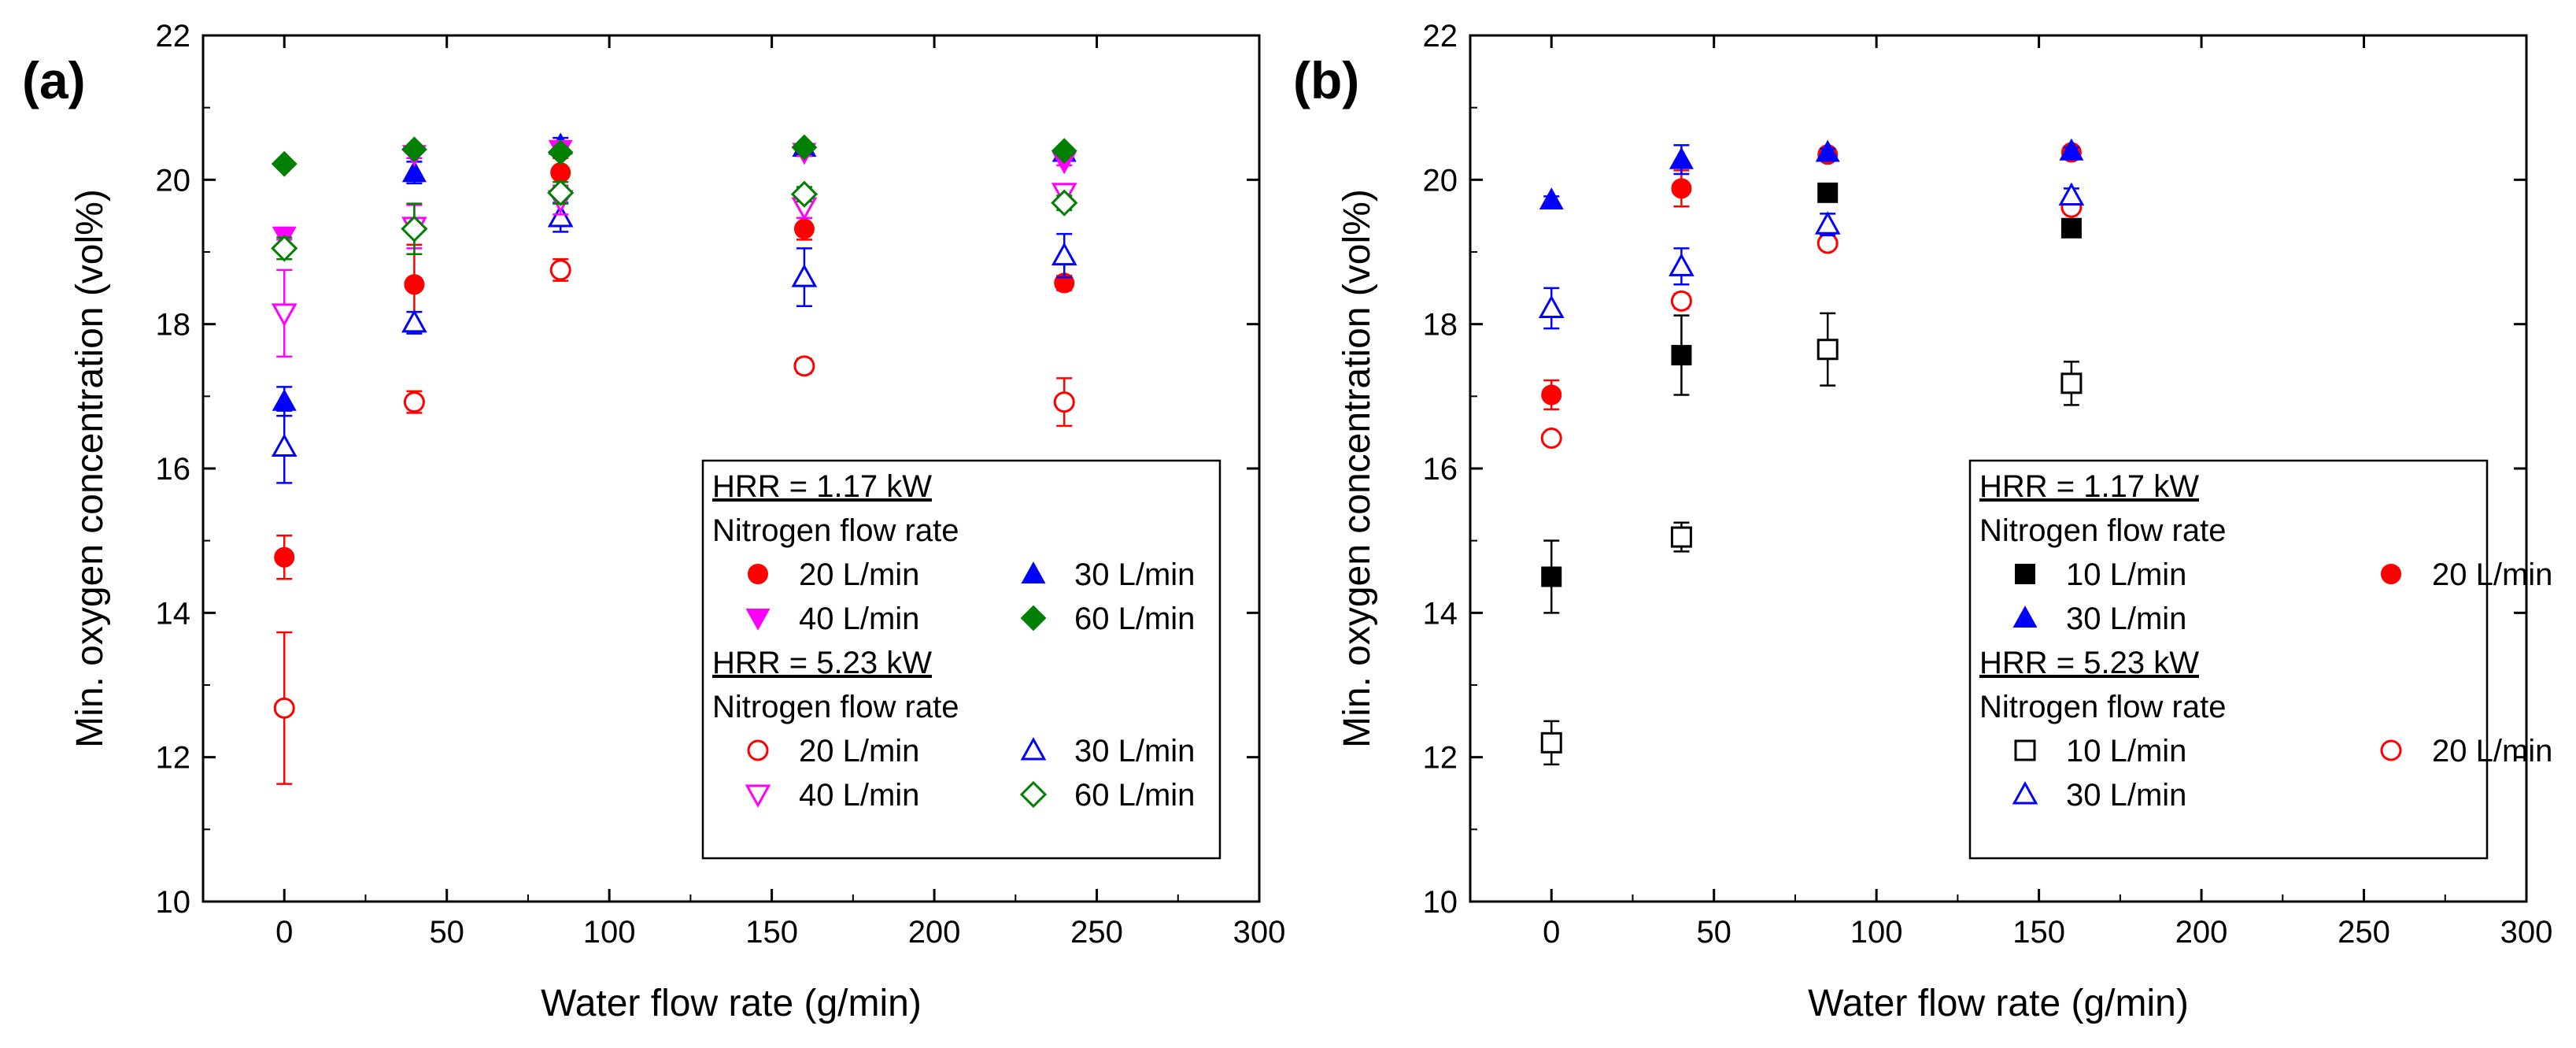 Image resolution: width=2576 pixels, height=1048 pixels. Describe the element at coordinates (1998, 1003) in the screenshot. I see `x-axis-title: Water flow rate (g/min)` at that location.